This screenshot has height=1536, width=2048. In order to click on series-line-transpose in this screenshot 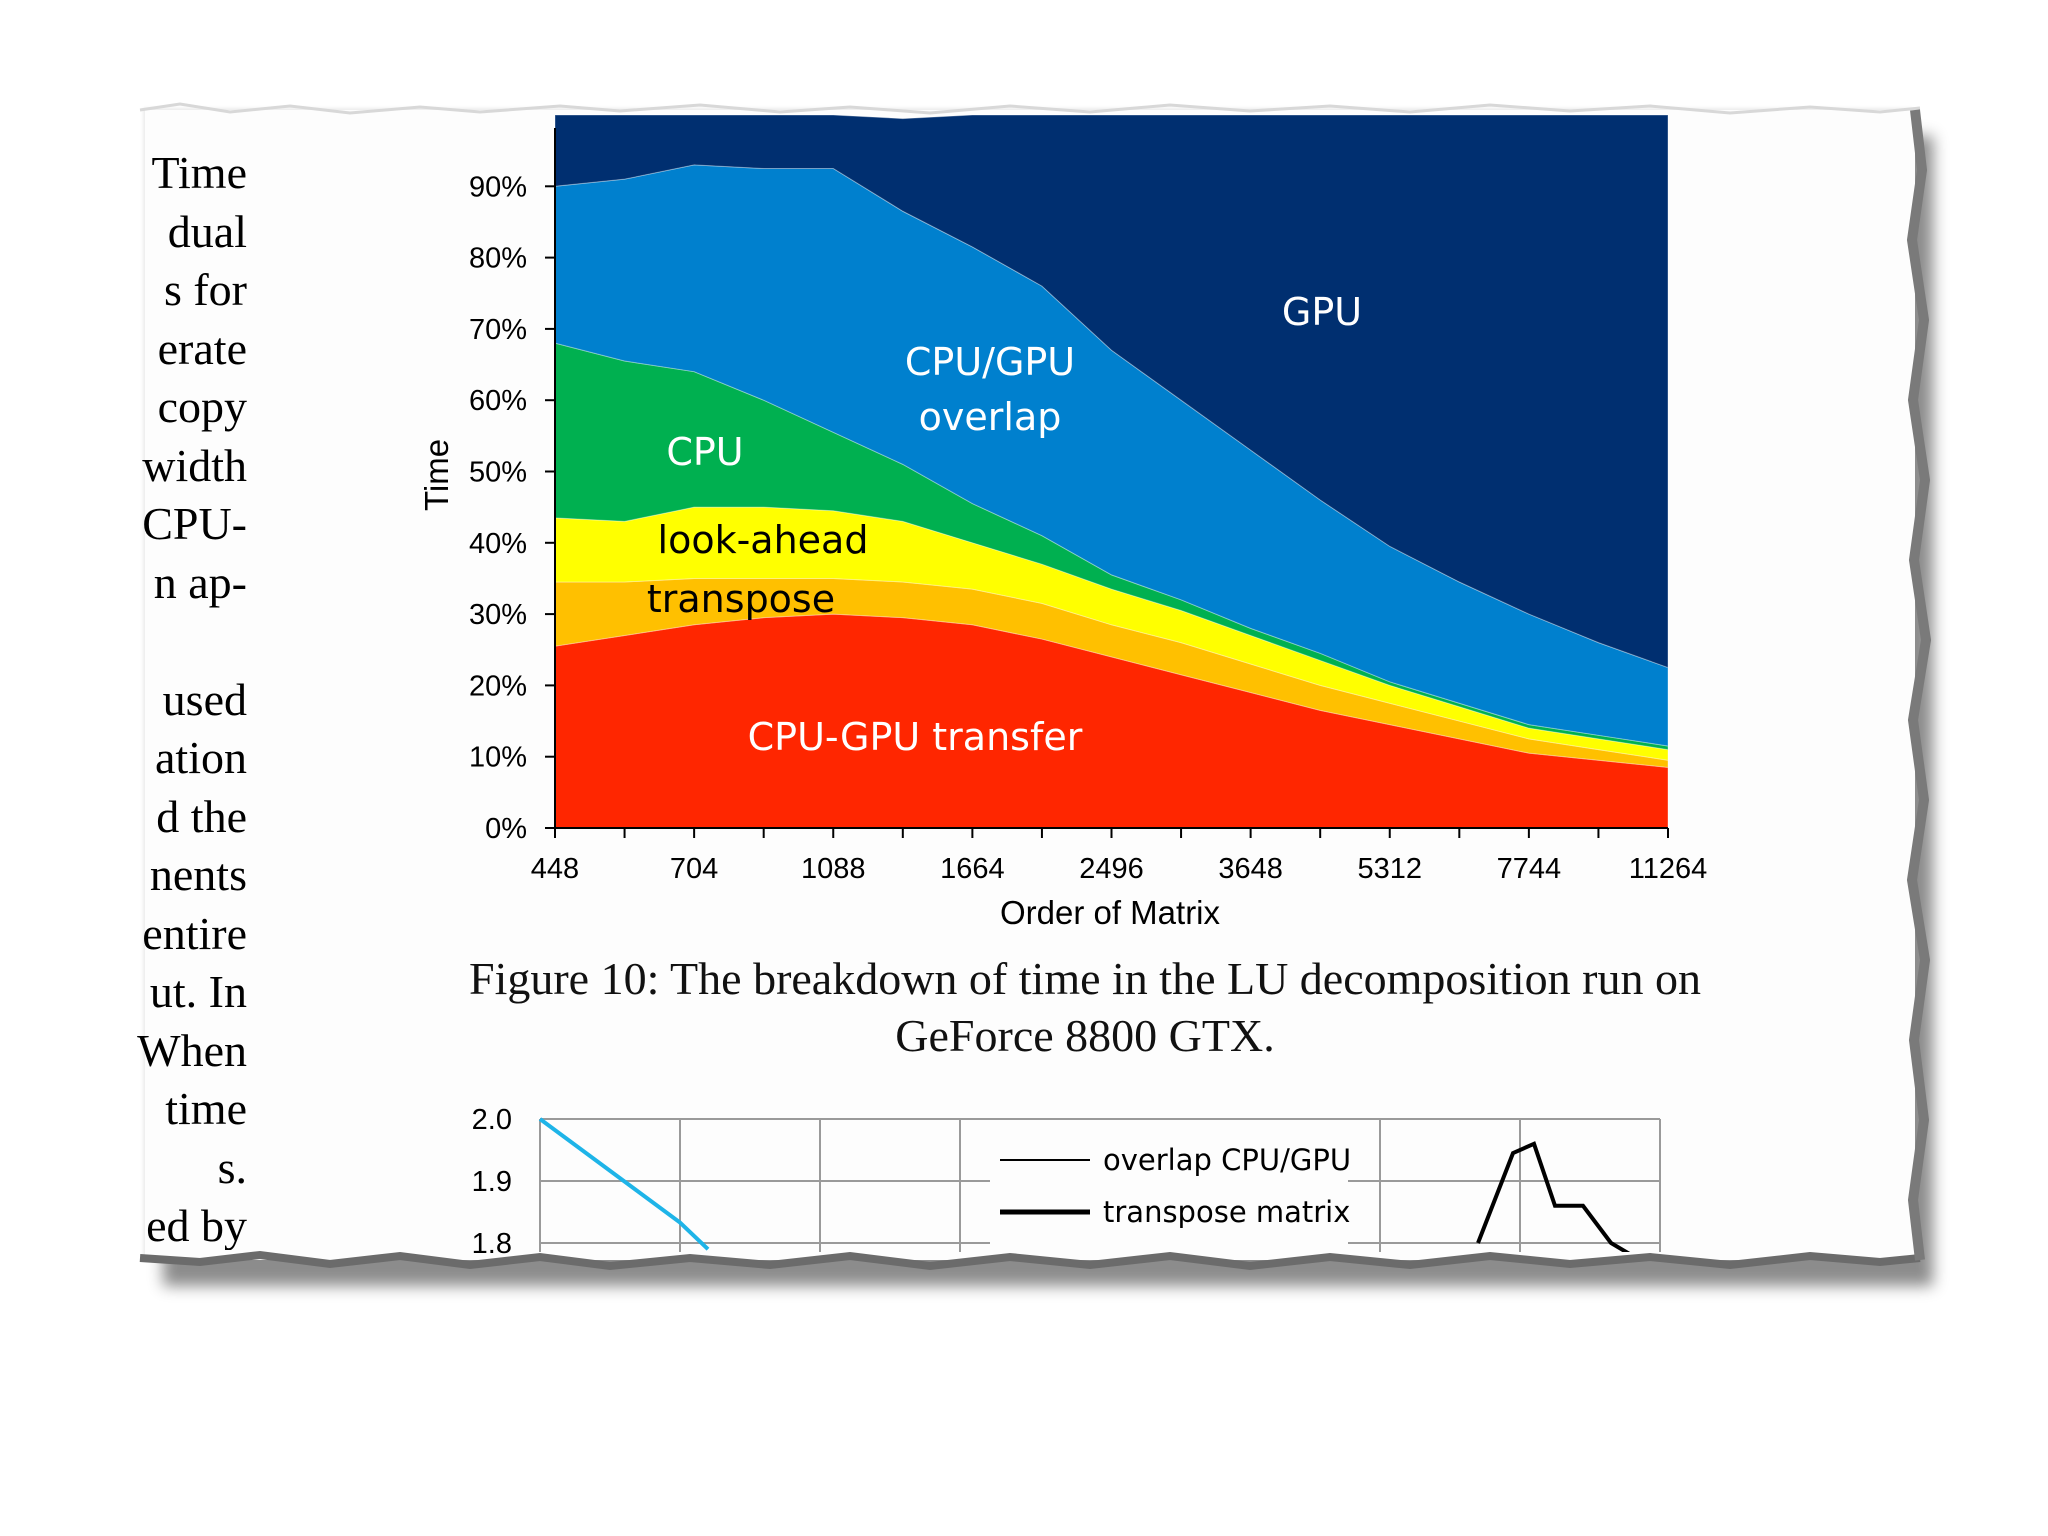, I will do `click(1553, 1196)`.